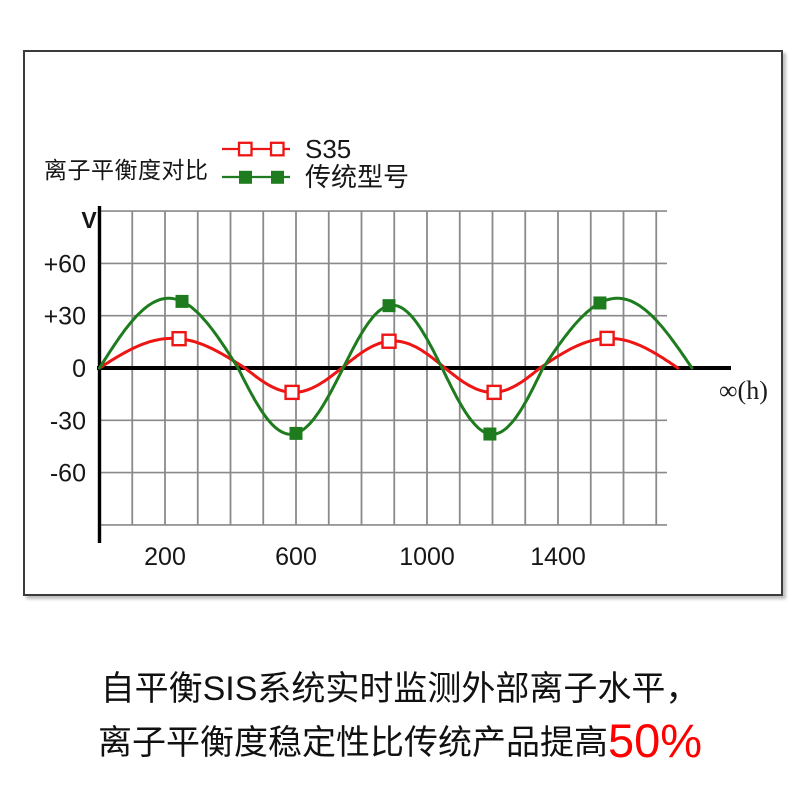 This screenshot has width=800, height=799. What do you see at coordinates (256, 149) in the screenshot?
I see `open-square-marker-icon` at bounding box center [256, 149].